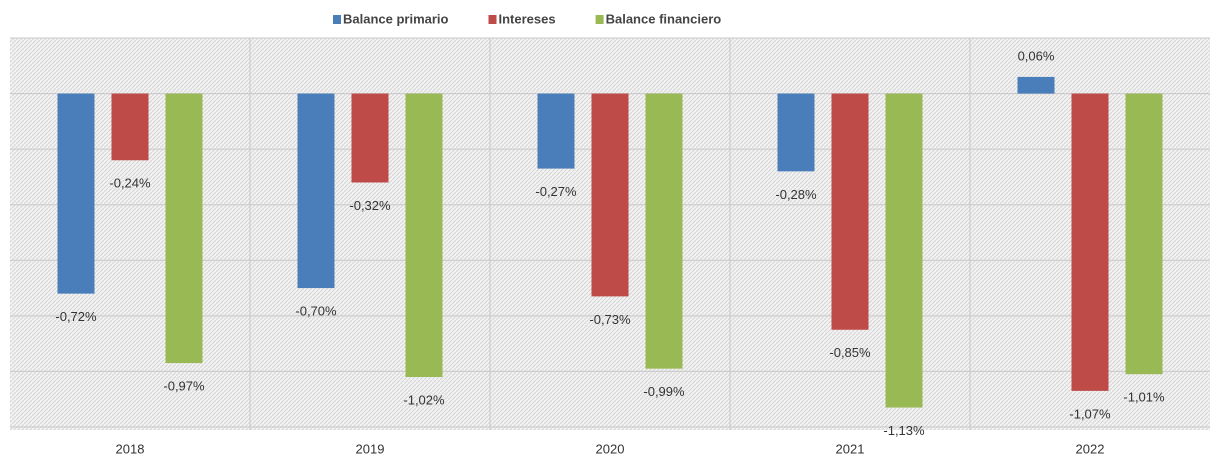  Describe the element at coordinates (664, 18) in the screenshot. I see `legend-label: Balance financiero` at that location.